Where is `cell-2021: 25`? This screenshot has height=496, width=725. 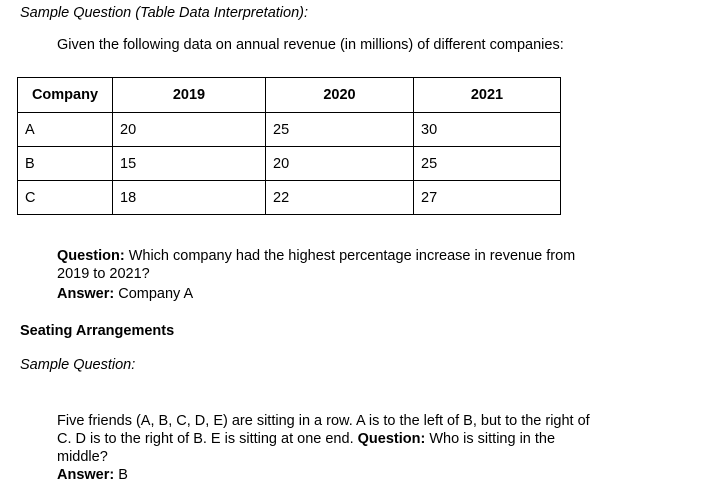 cell-2021: 25 is located at coordinates (487, 163).